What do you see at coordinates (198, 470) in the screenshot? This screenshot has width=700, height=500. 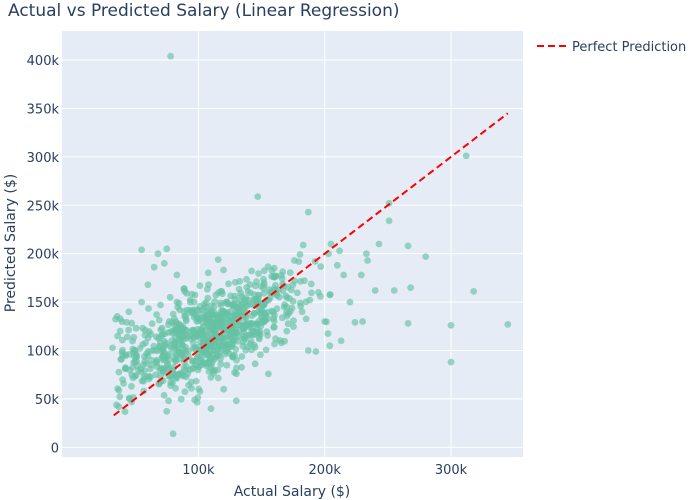 I see `x-tick-label: 100k` at bounding box center [198, 470].